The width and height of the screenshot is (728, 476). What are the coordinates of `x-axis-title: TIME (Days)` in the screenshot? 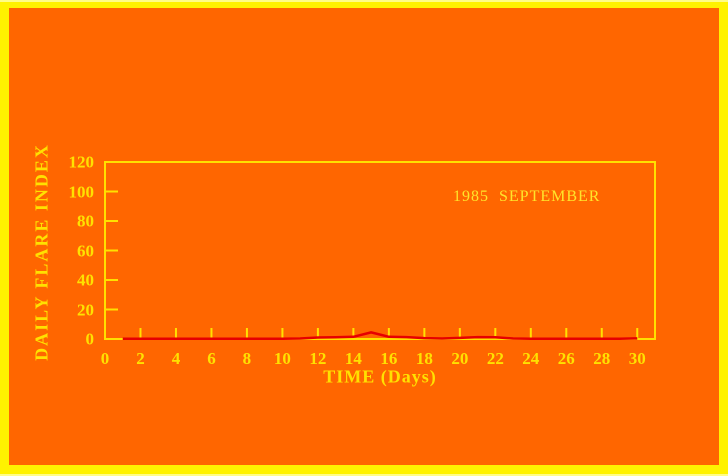 It's located at (380, 376).